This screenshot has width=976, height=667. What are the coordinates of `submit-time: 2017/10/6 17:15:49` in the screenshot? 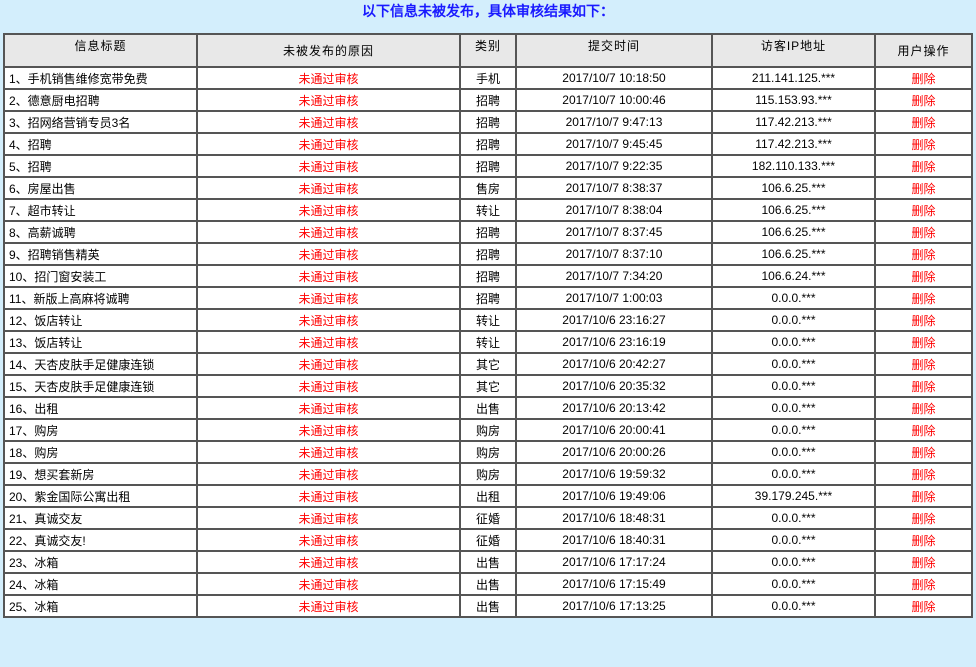 It's located at (614, 584).